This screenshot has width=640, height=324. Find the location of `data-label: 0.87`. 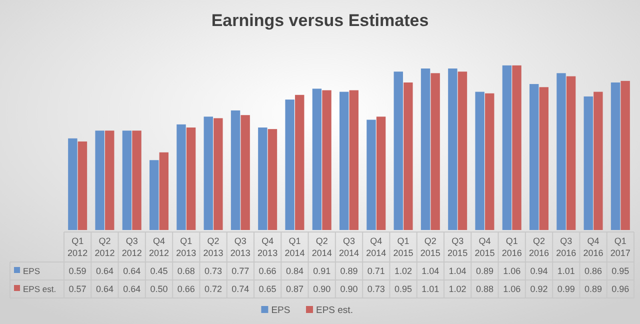

data-label: 0.87 is located at coordinates (295, 289).